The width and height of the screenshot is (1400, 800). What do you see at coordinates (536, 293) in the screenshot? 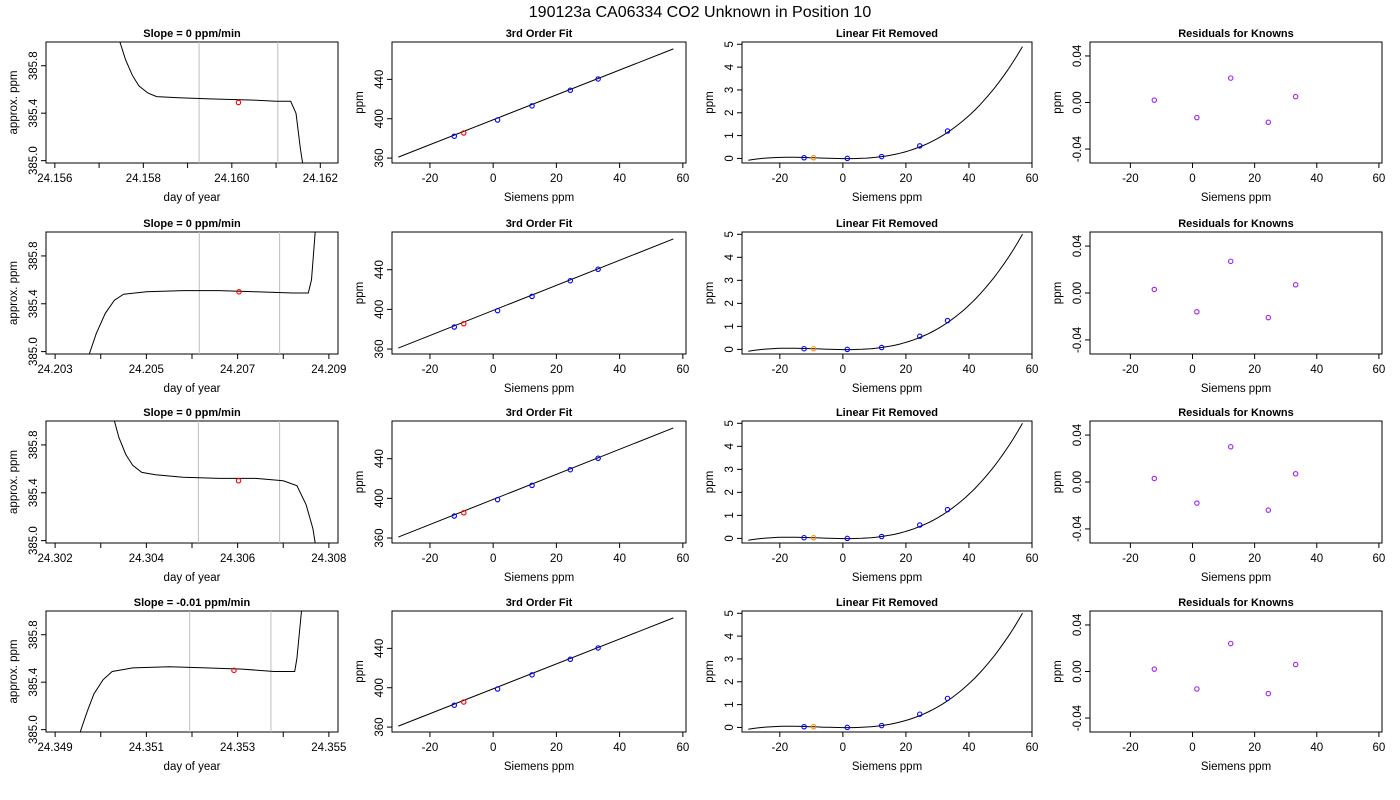
I see `fit-curve` at bounding box center [536, 293].